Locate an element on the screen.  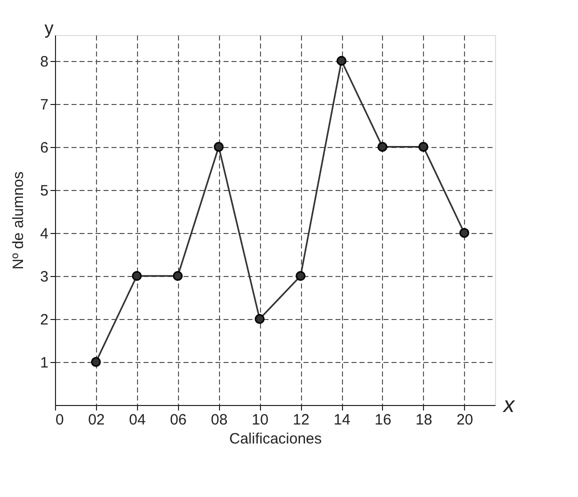
y-tick-label: 4 is located at coordinates (44, 233).